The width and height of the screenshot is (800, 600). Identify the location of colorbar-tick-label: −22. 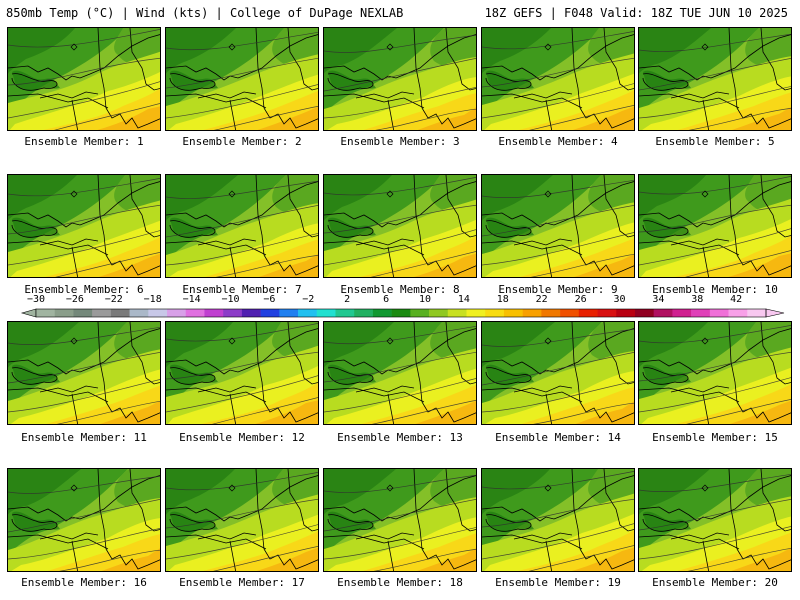
(113, 299).